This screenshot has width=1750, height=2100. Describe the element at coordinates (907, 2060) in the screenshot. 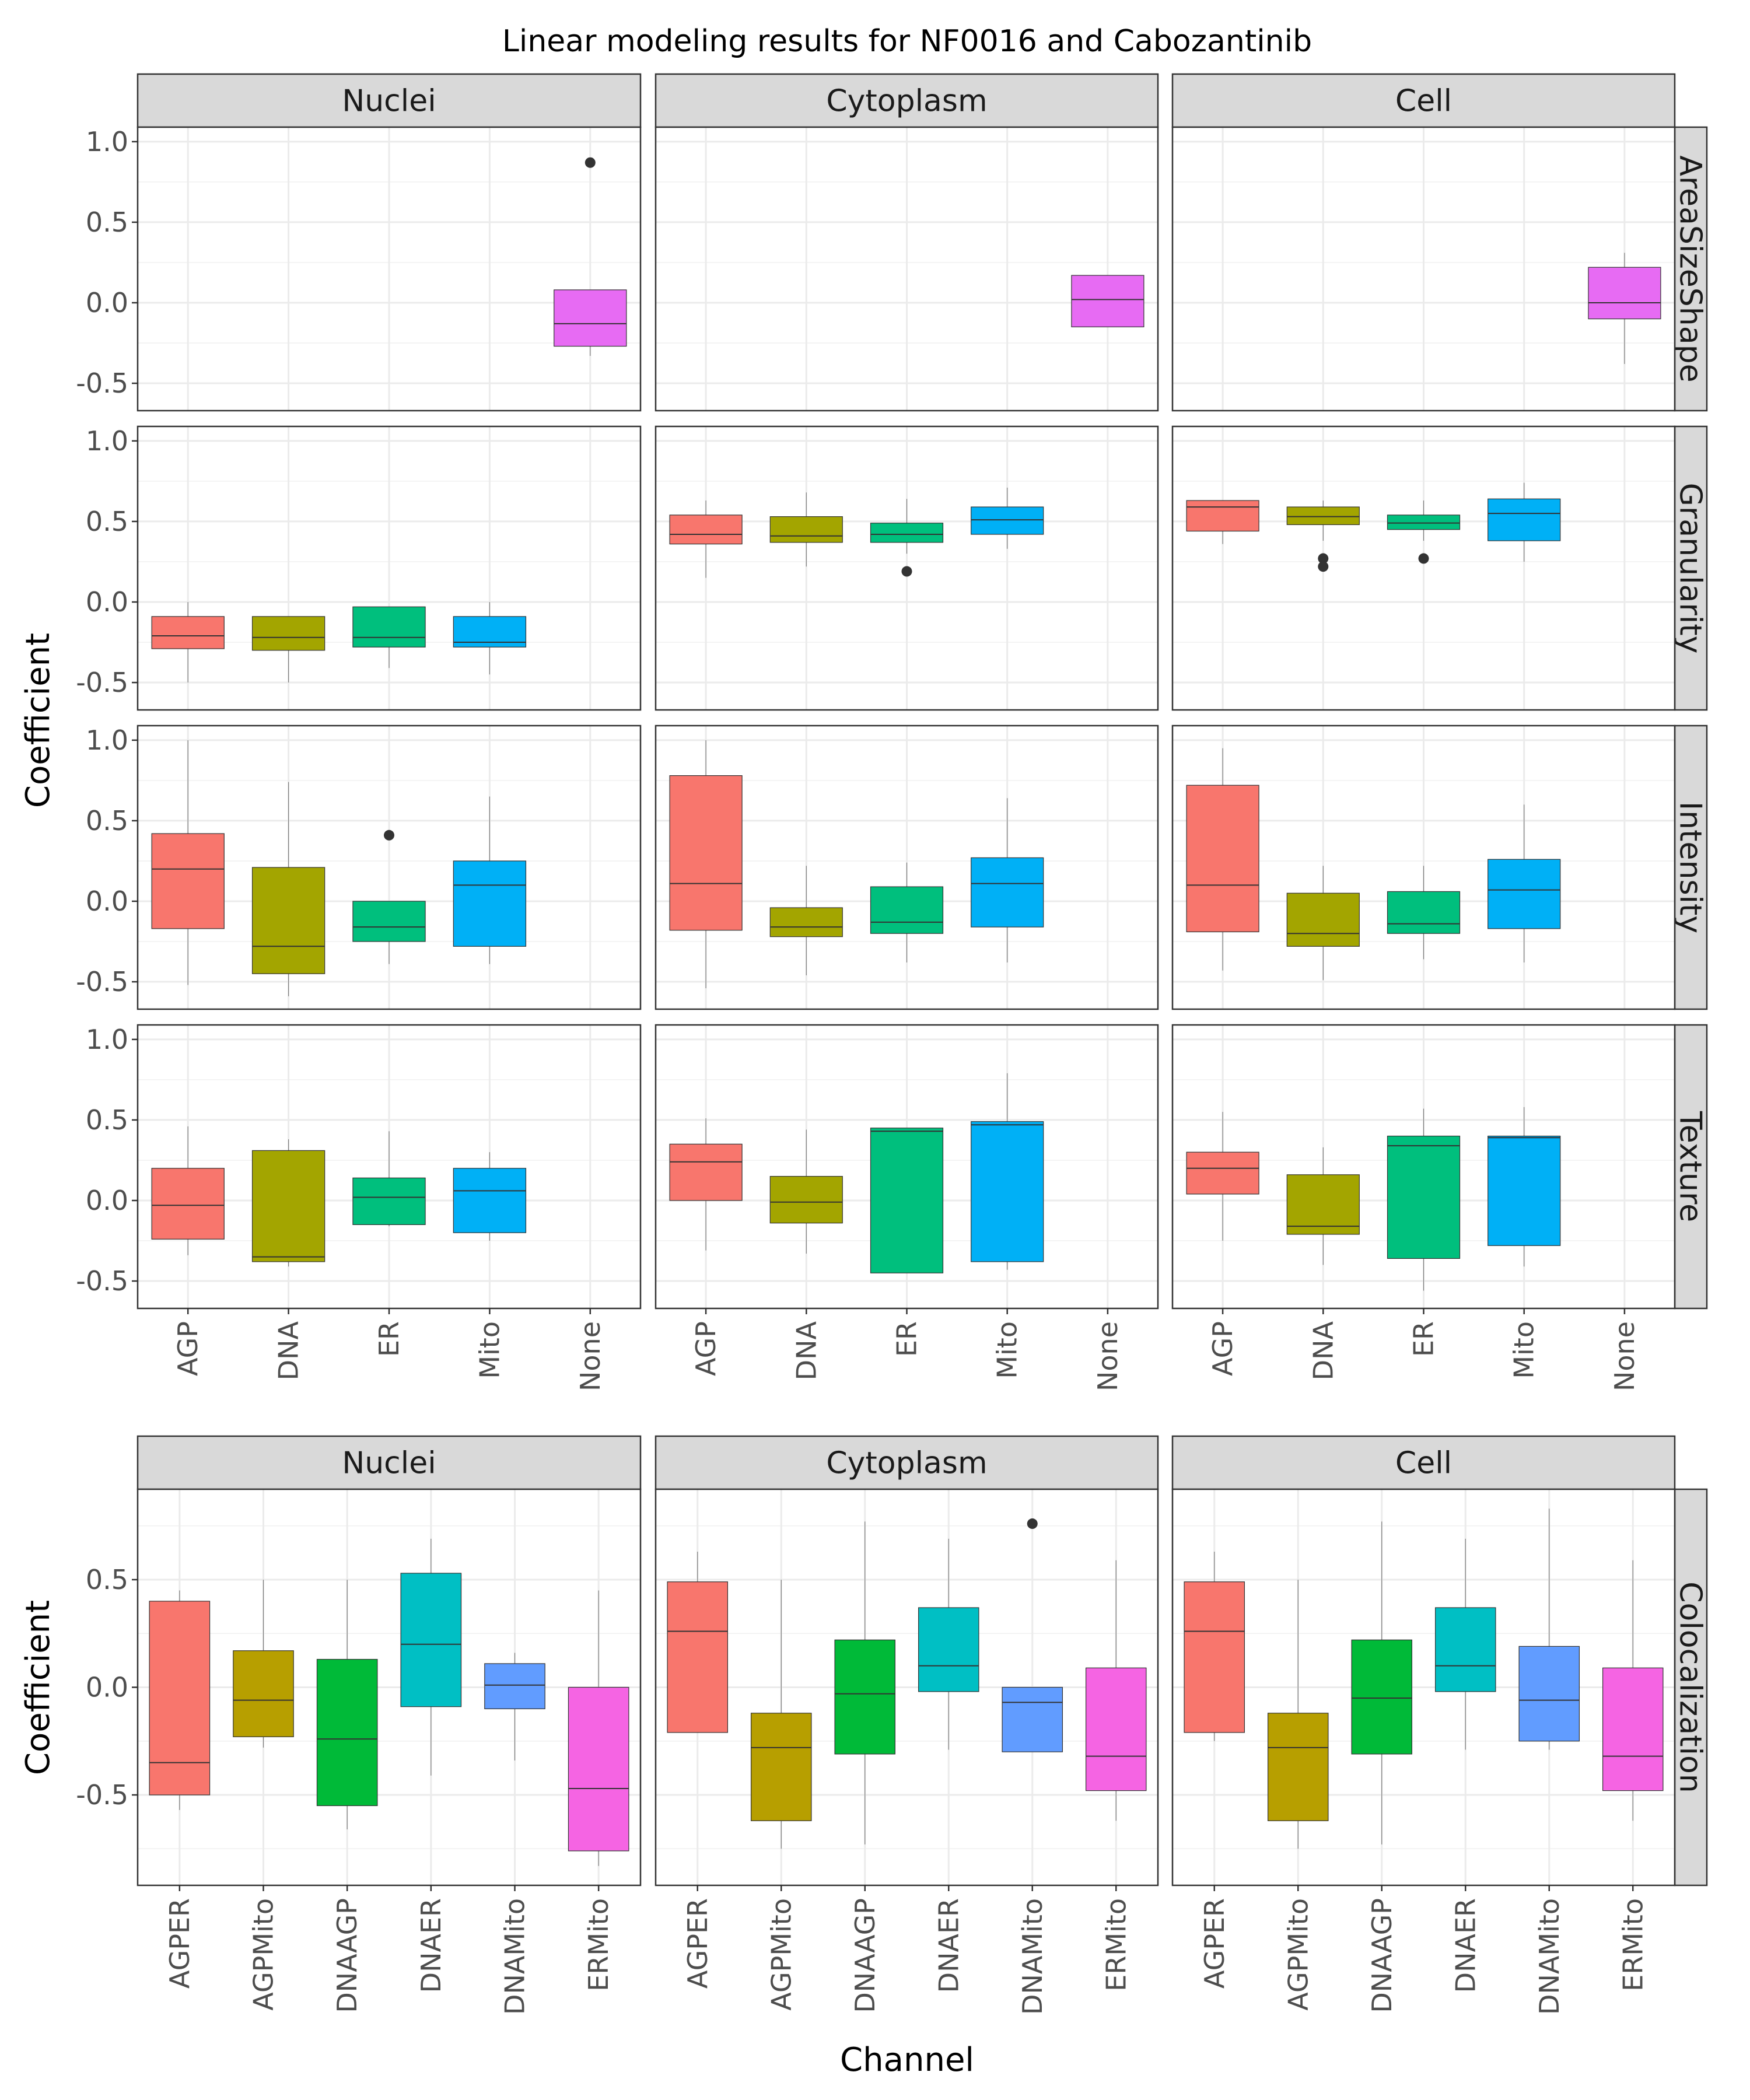

I see `x-axis-title: Channel` at that location.